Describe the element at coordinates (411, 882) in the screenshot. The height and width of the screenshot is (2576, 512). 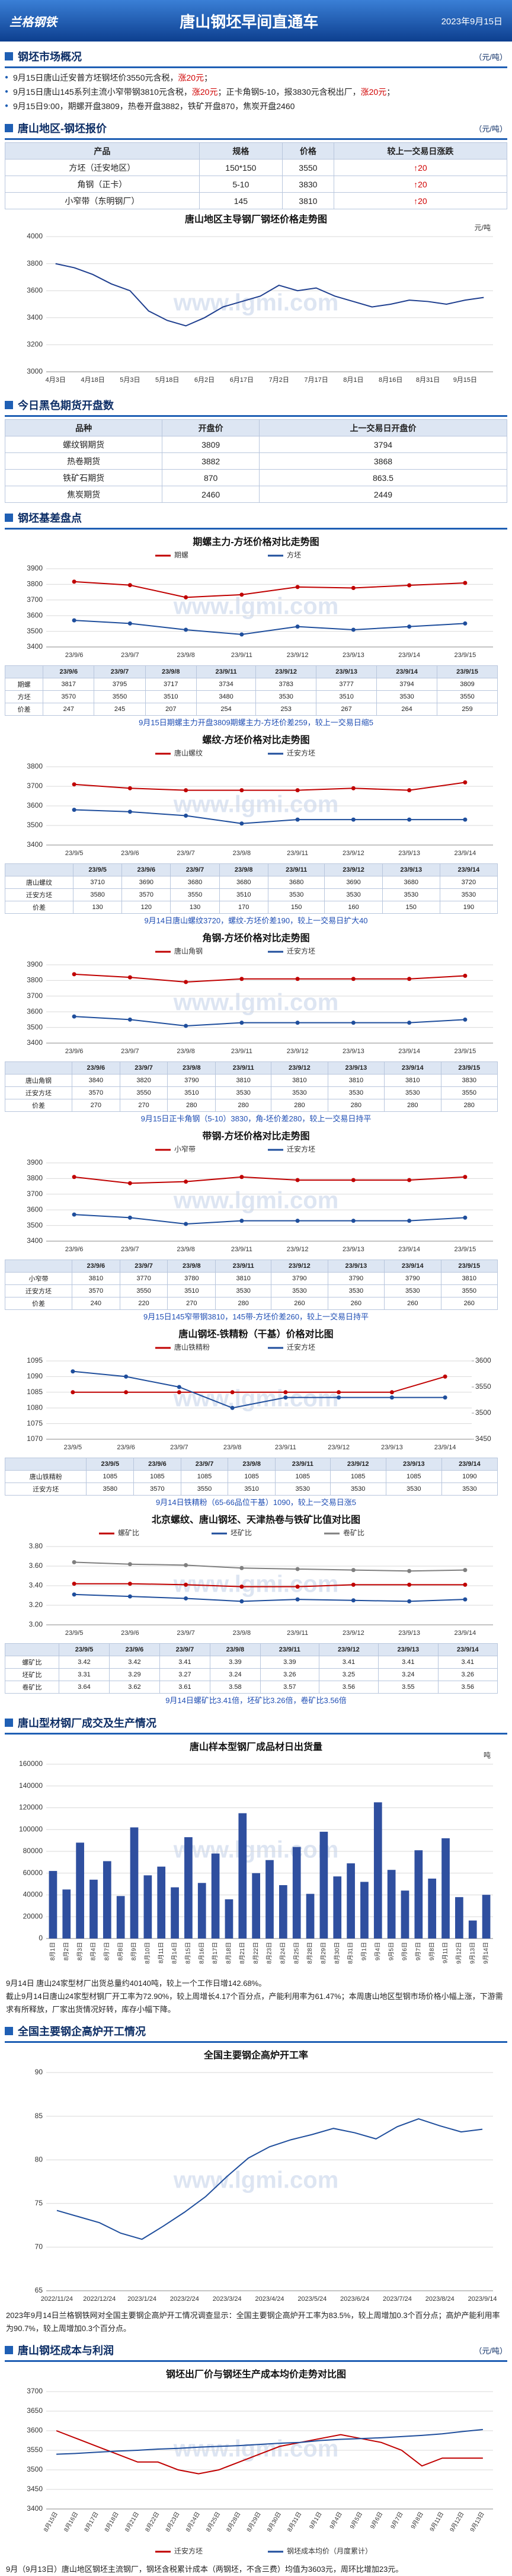
I see `table-cell: 3680` at that location.